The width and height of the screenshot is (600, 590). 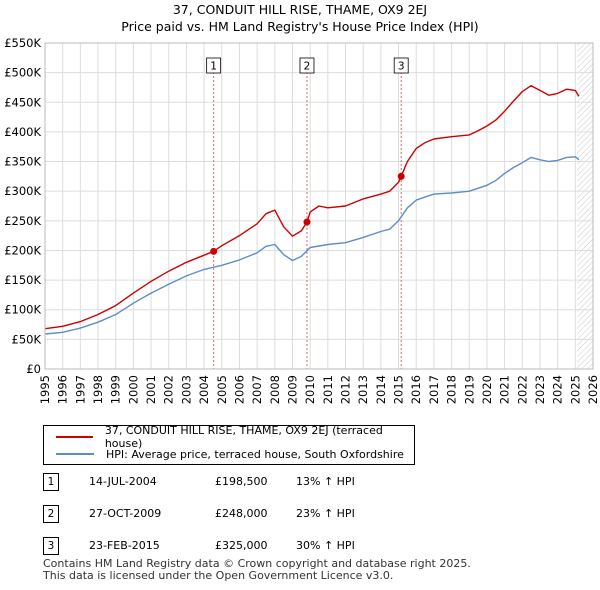 I want to click on x-tick-label: 2005, so click(x=222, y=389).